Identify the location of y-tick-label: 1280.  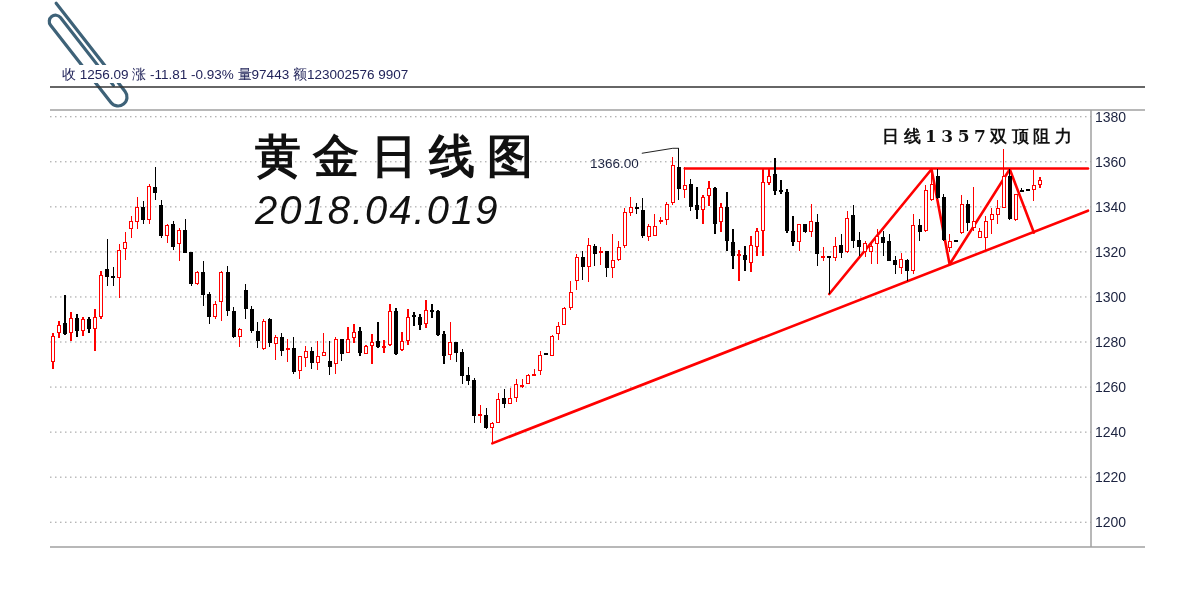
(1111, 342).